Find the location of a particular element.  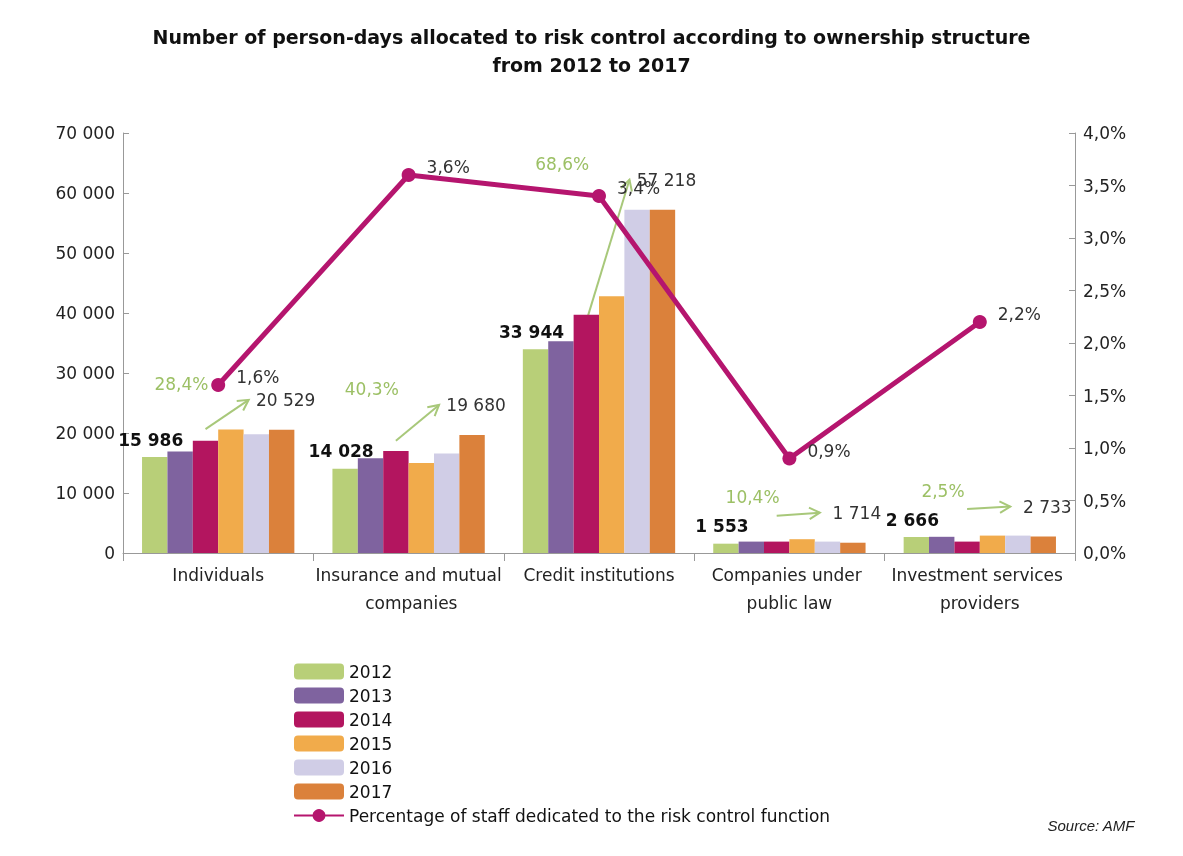

y-tick-label: 40 000 is located at coordinates (85, 313).